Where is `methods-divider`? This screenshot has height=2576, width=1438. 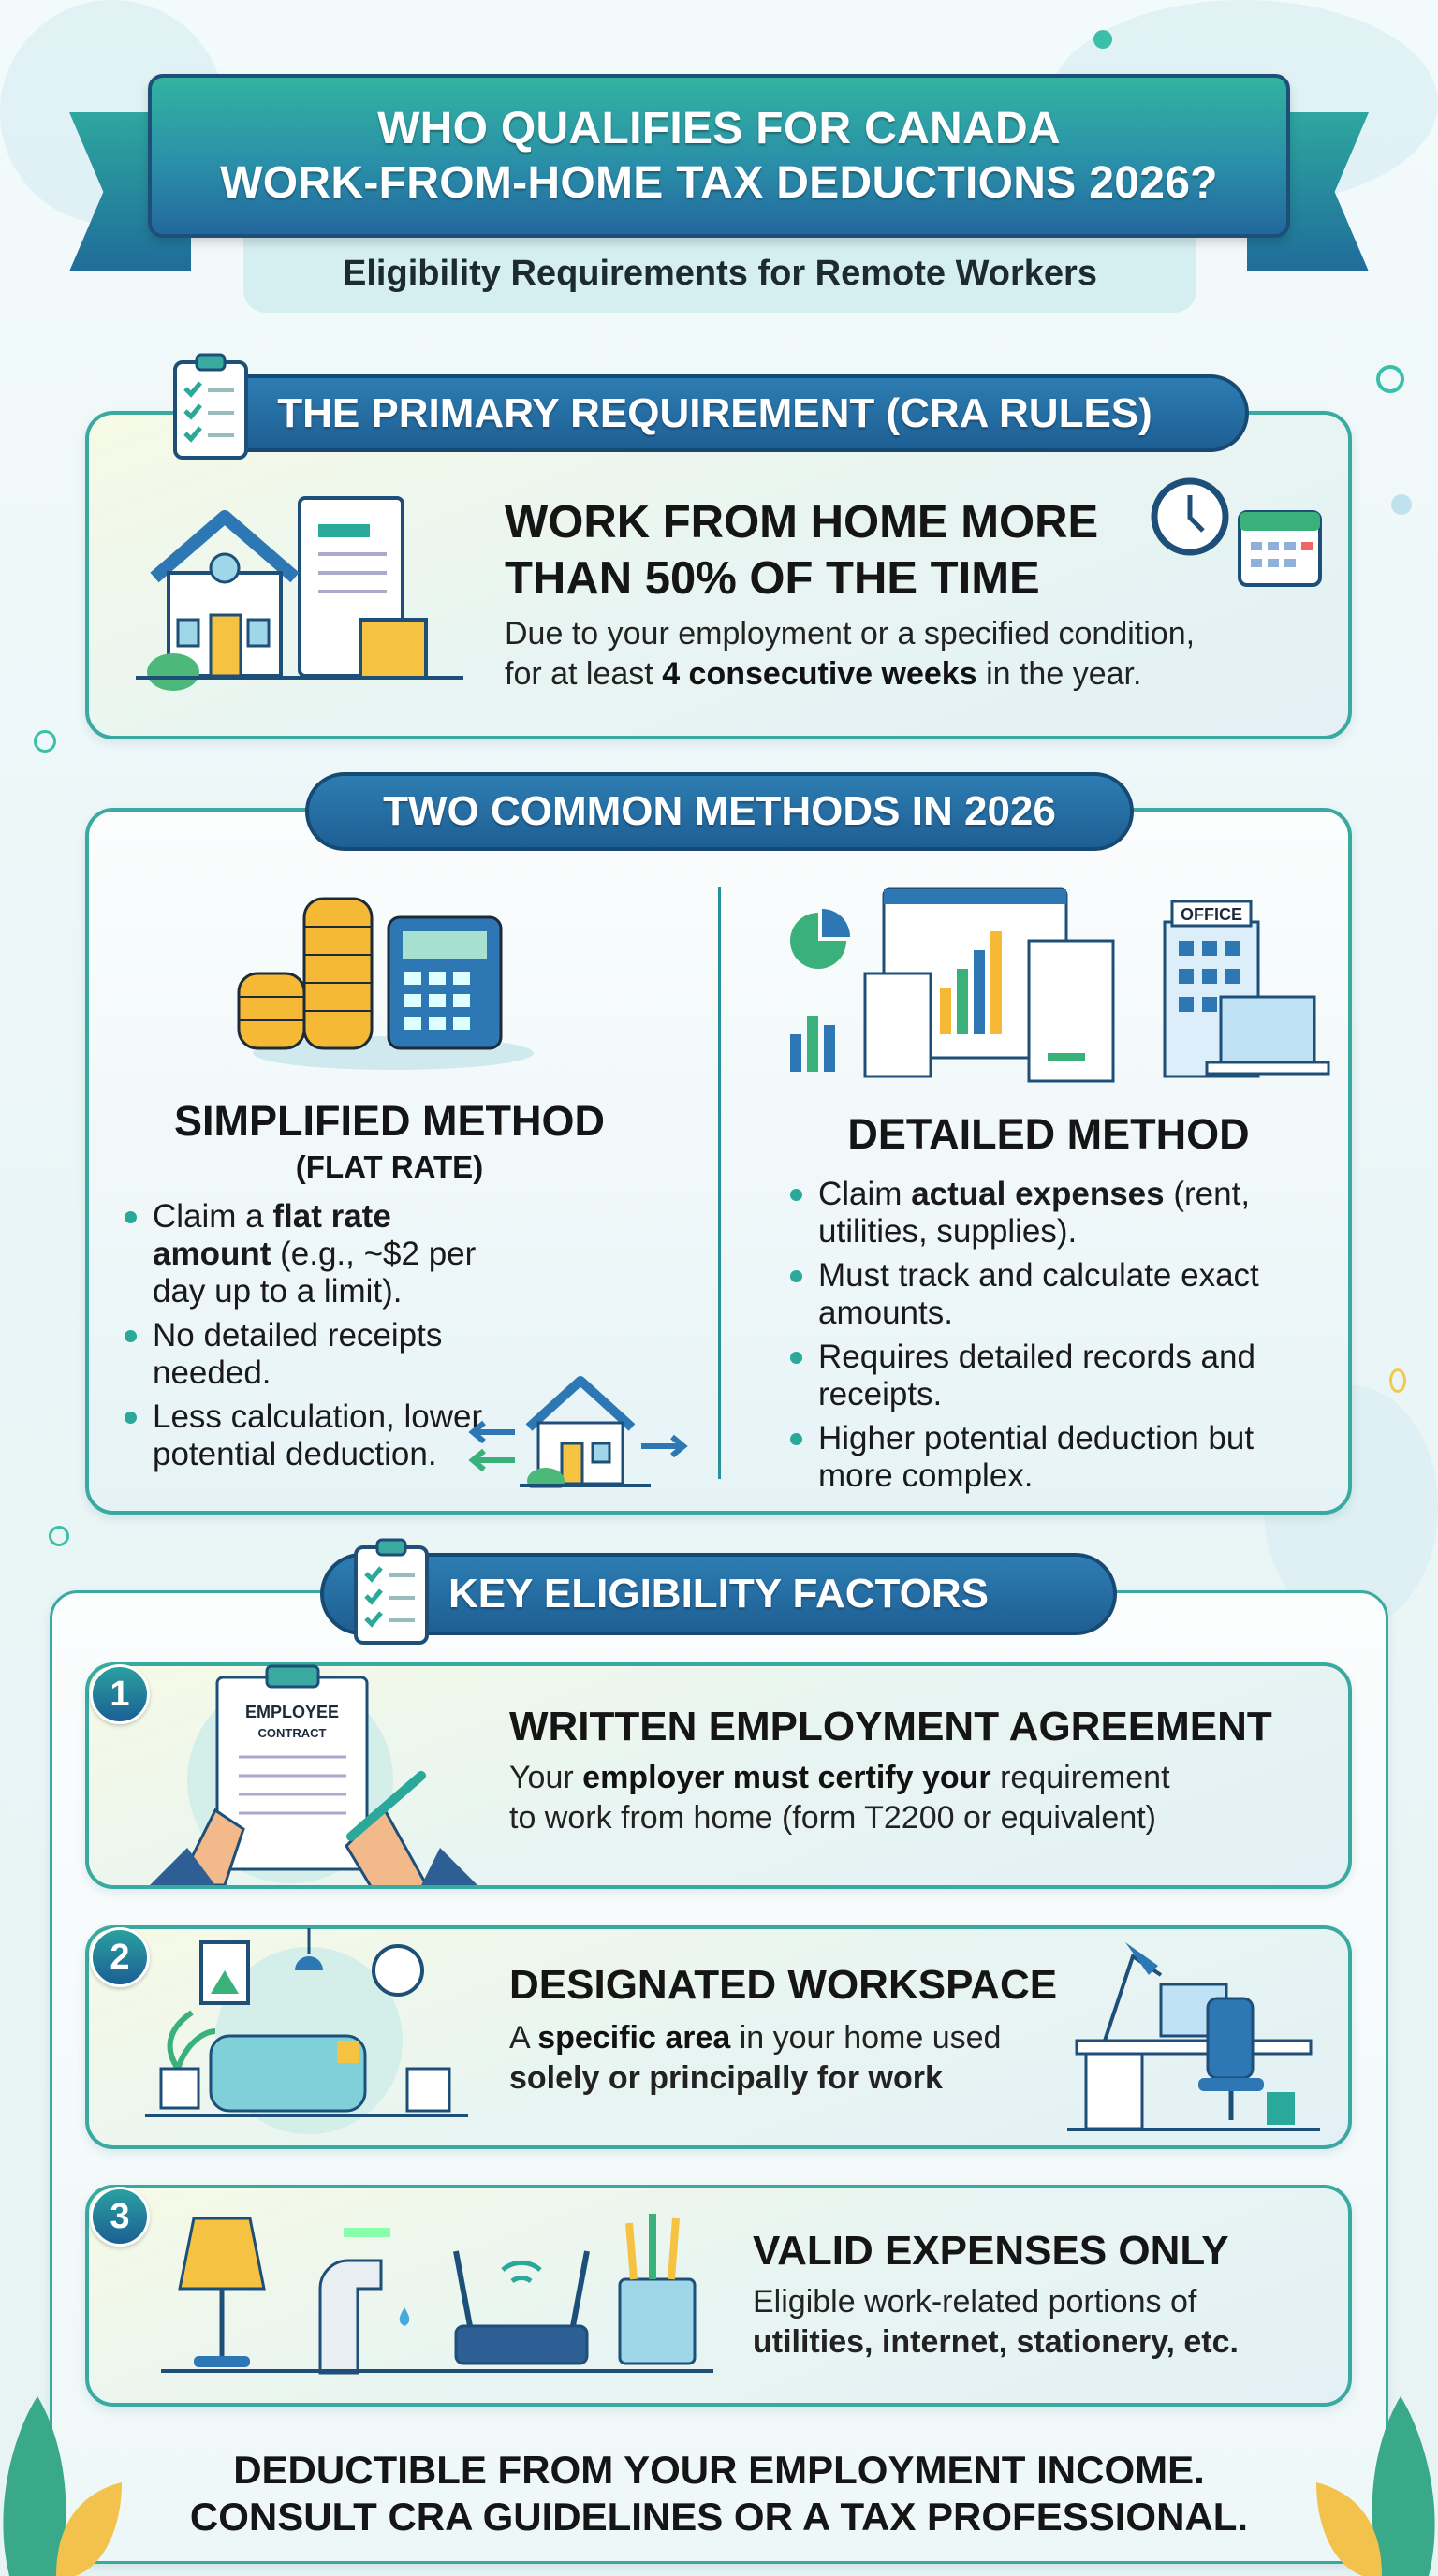
methods-divider is located at coordinates (719, 1183).